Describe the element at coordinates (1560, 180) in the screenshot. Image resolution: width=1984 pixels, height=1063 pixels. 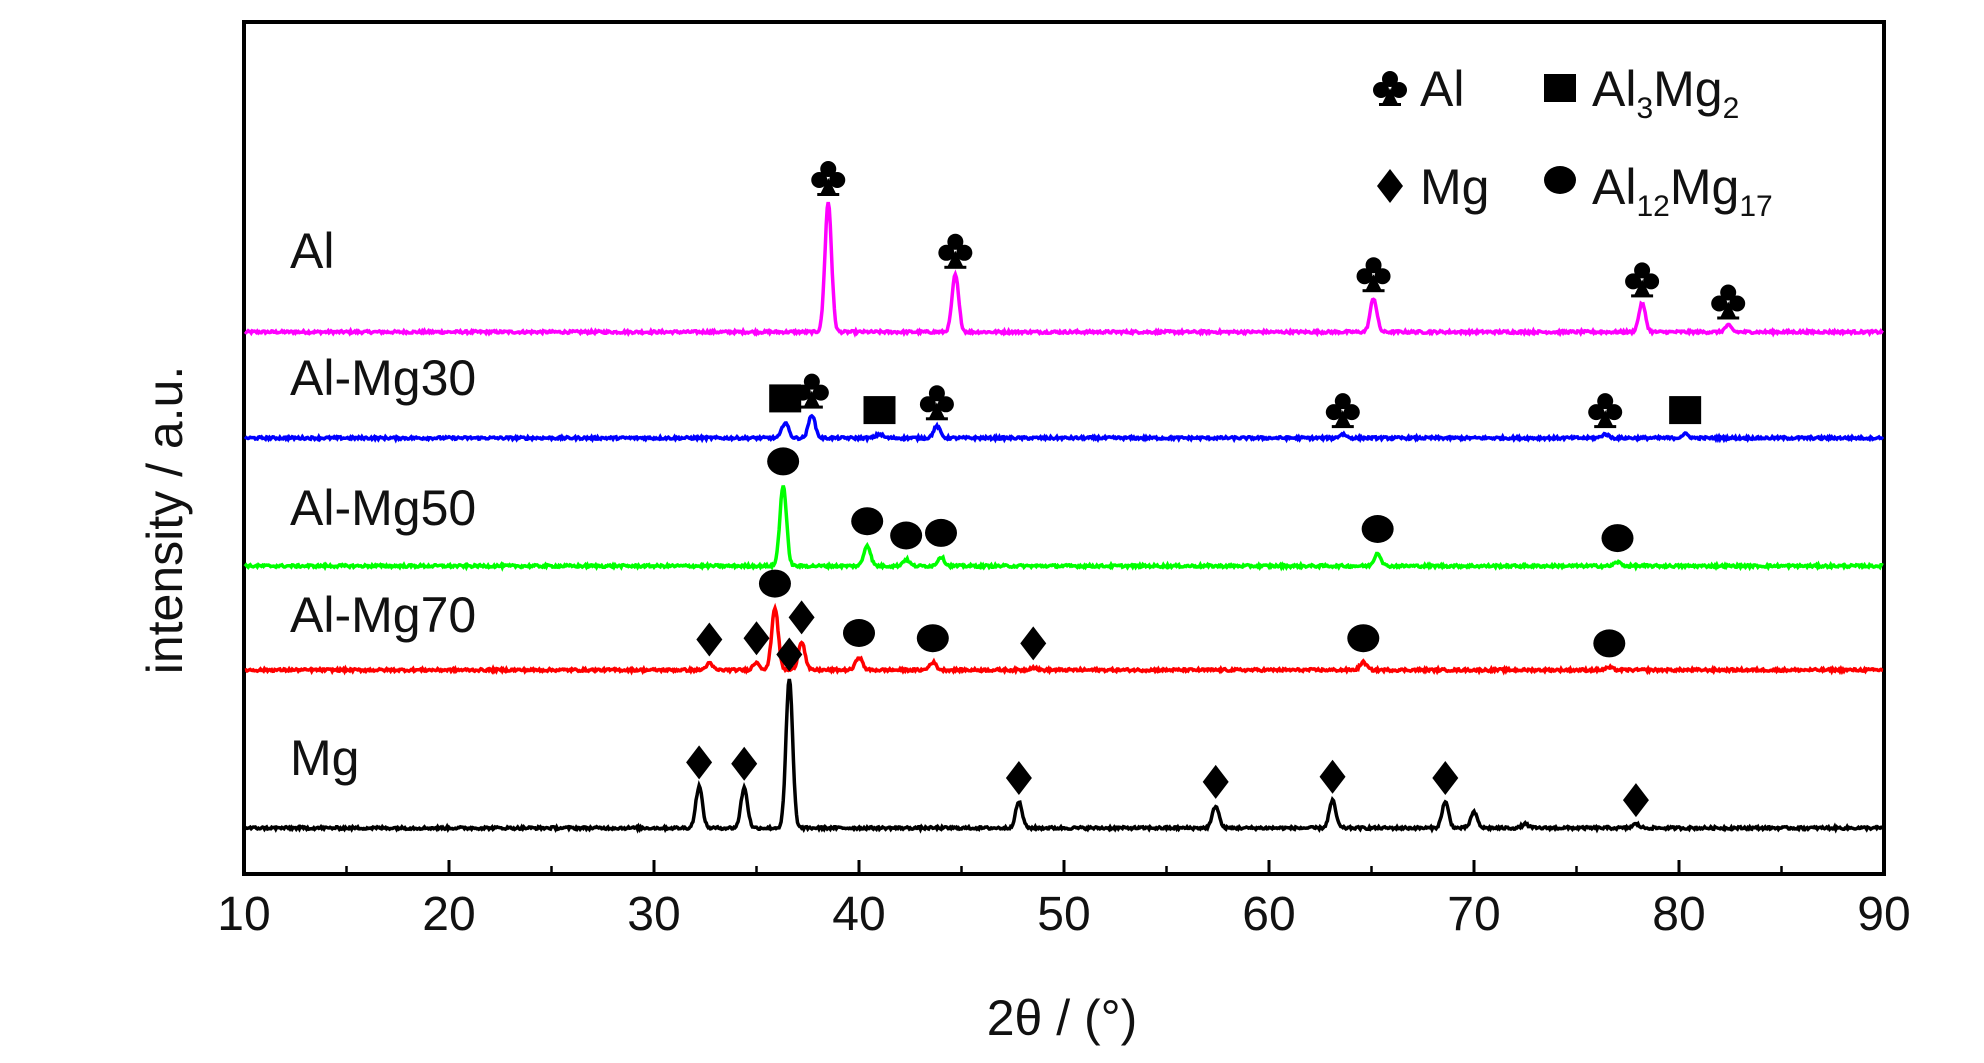
I see `legend-circle-icon` at that location.